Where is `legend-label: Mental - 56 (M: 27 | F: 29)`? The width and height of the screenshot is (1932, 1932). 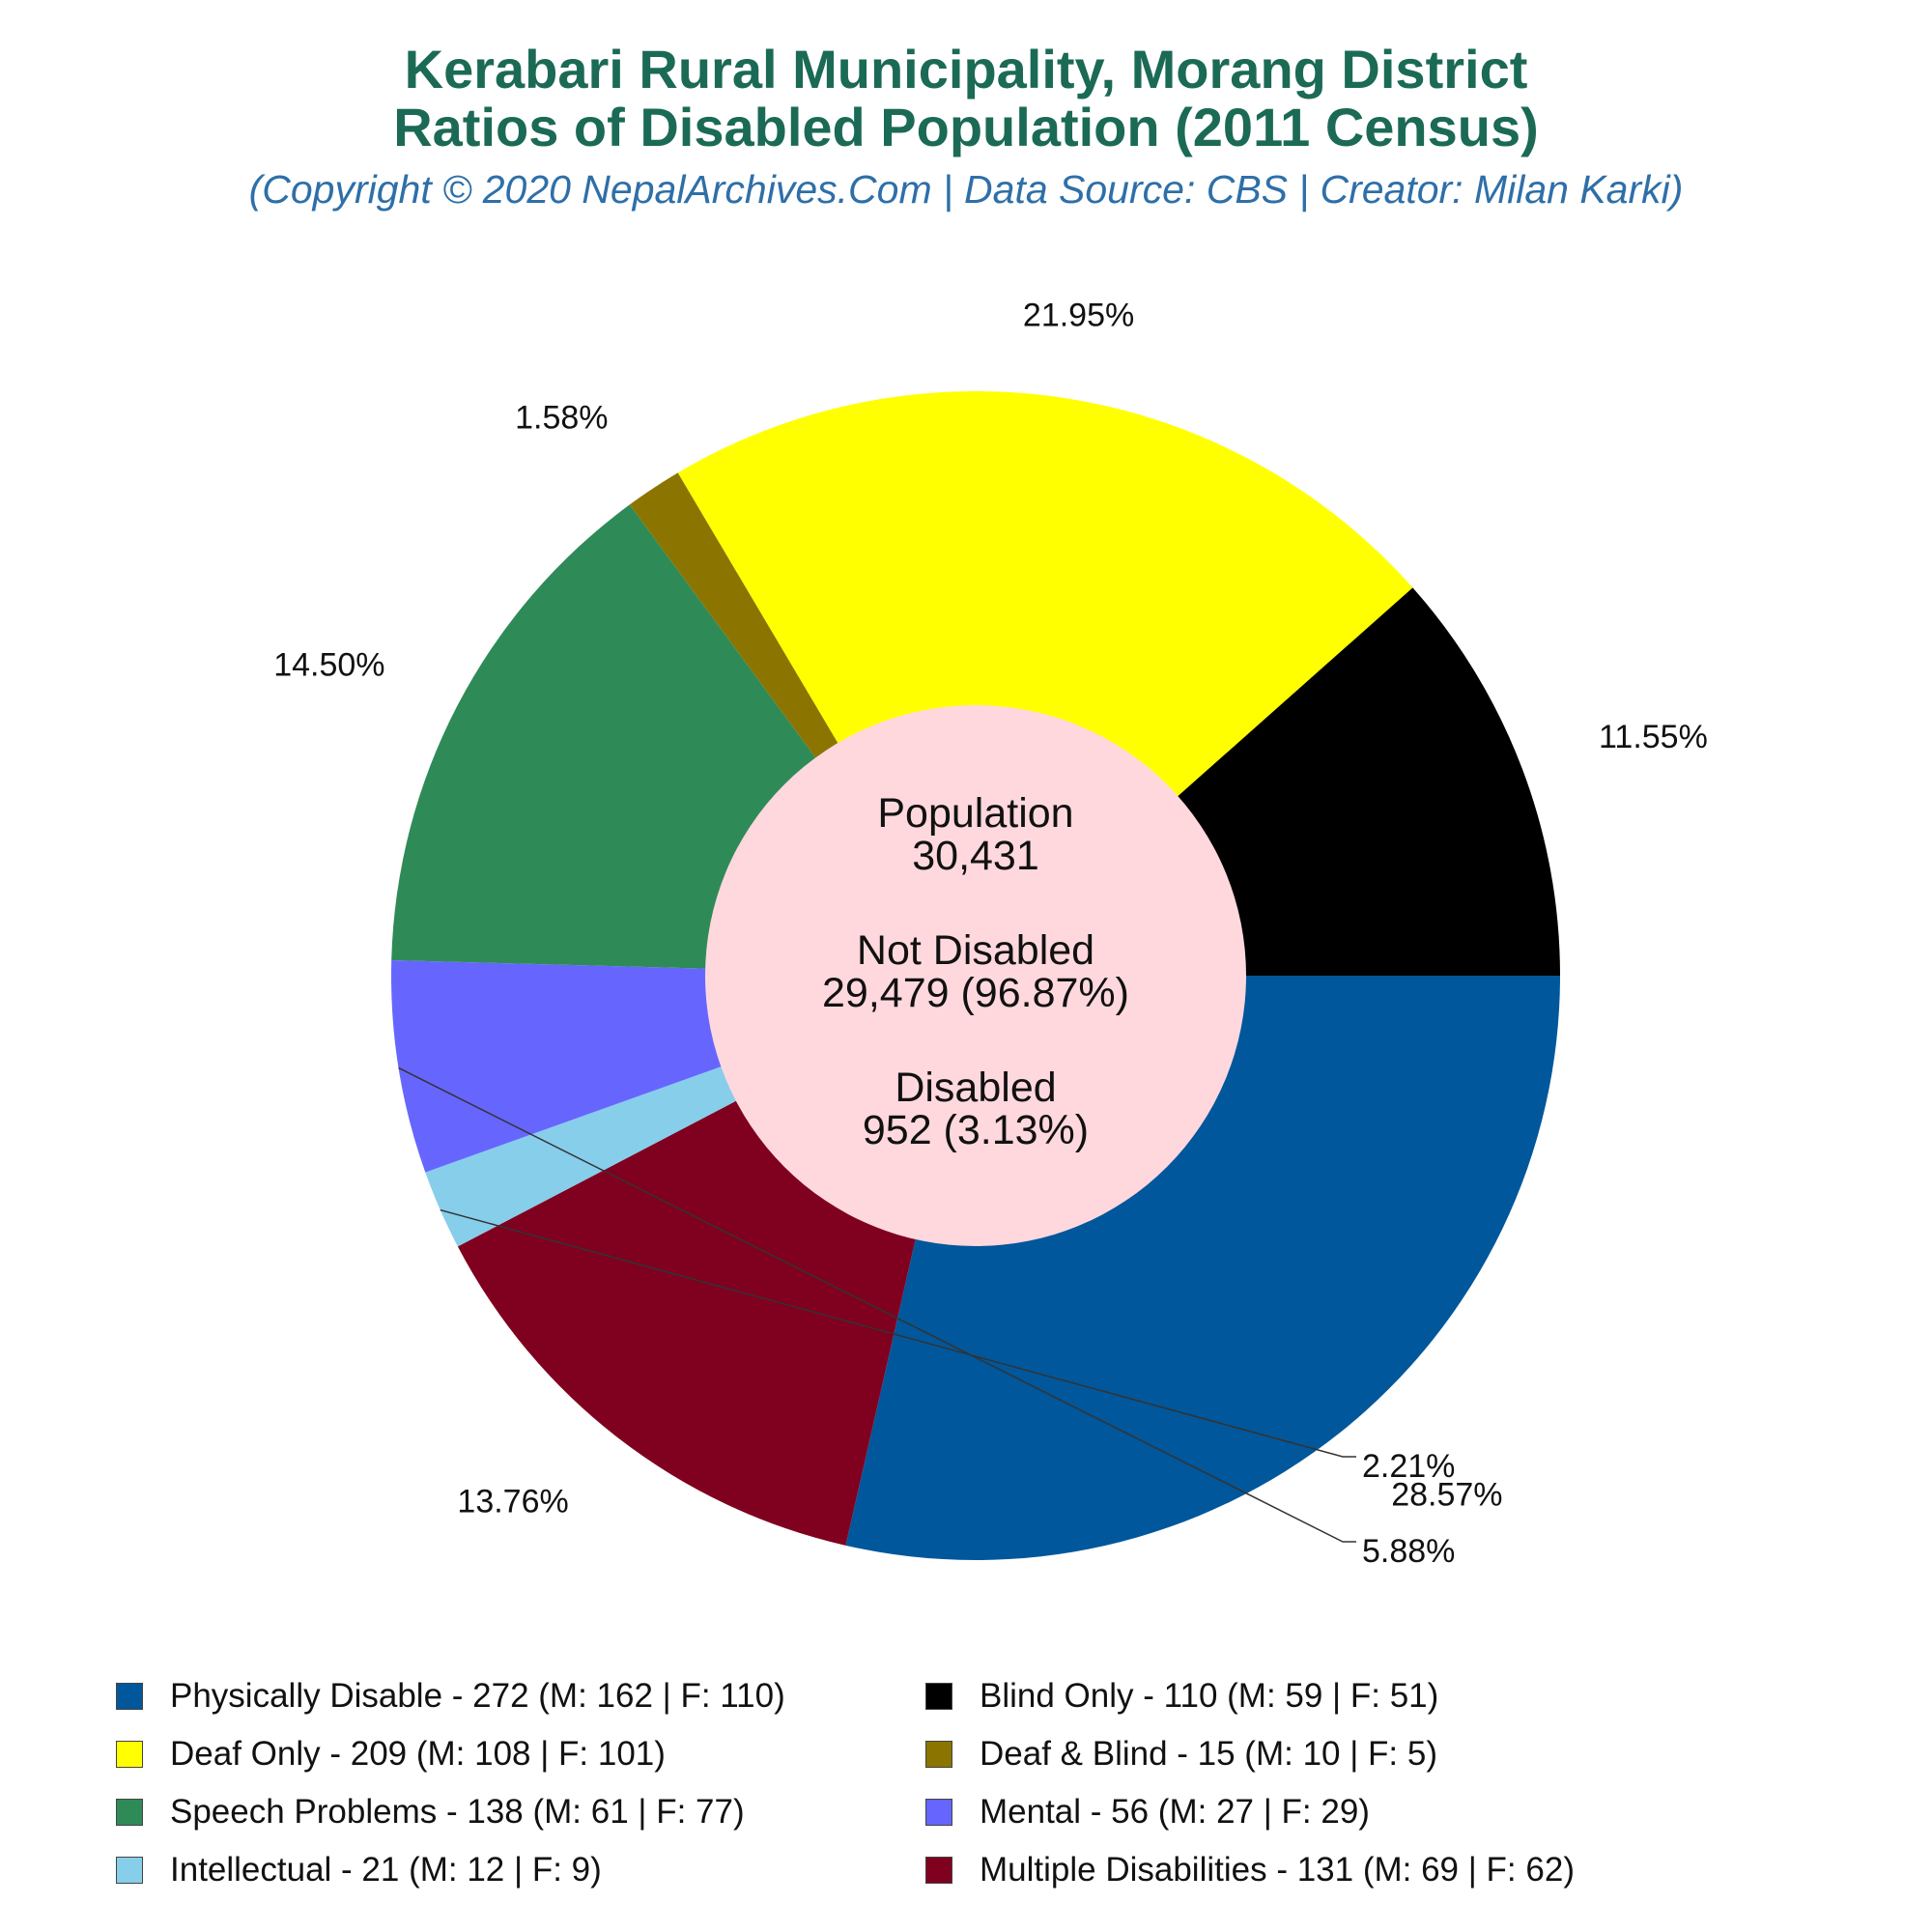
legend-label: Mental - 56 (M: 27 | F: 29) is located at coordinates (1175, 1812).